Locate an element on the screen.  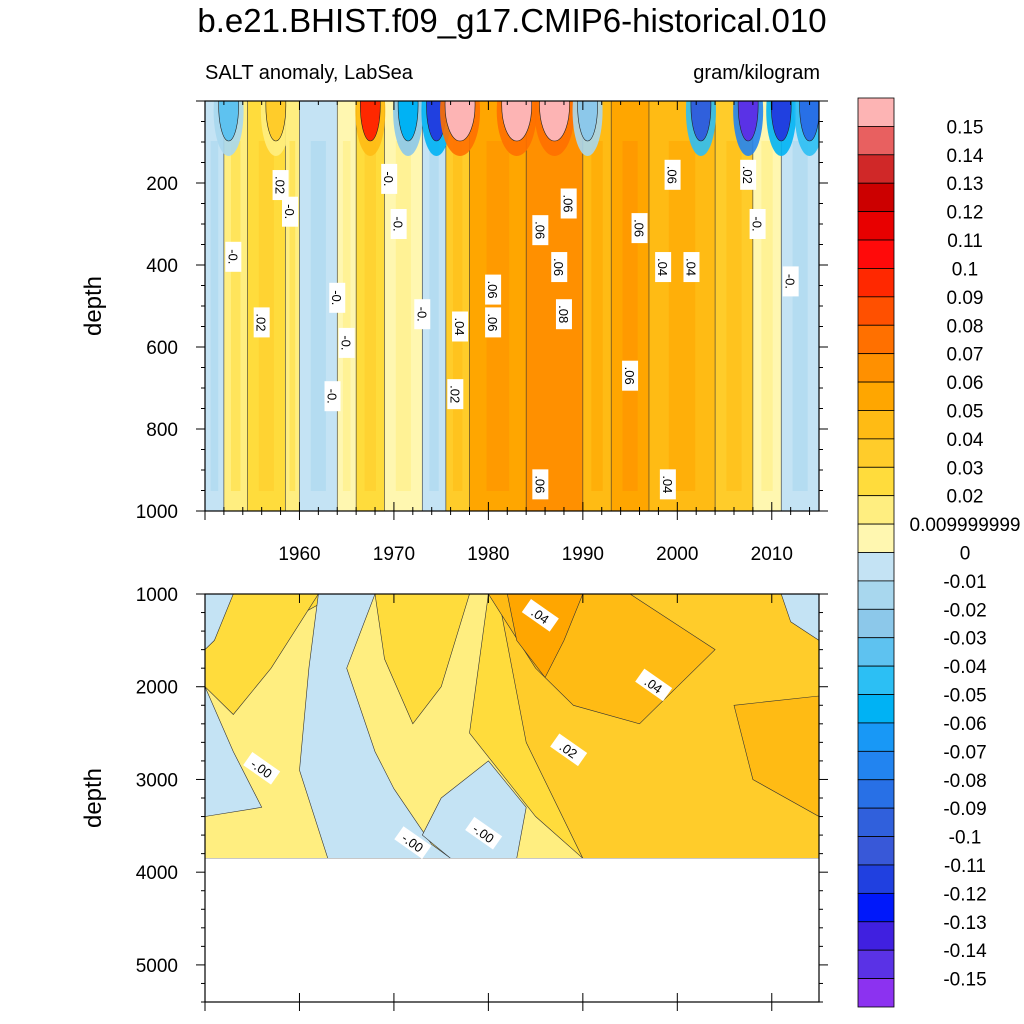
y-tick-label: 5000 is located at coordinates (157, 966).